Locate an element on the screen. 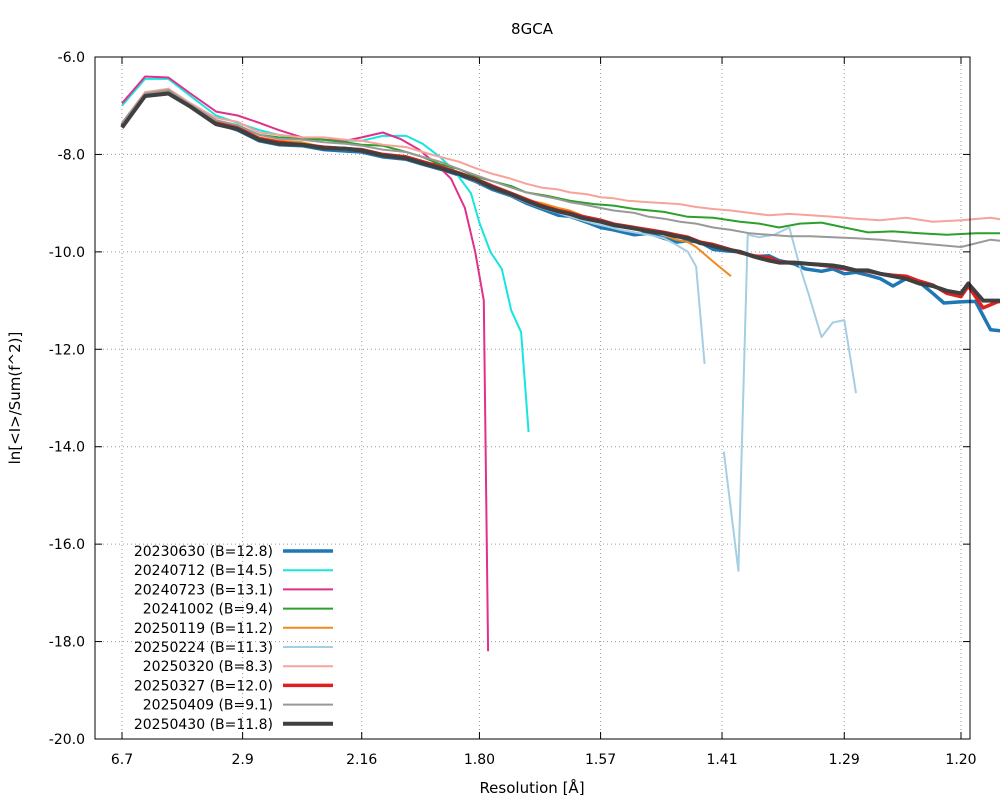 The image size is (1000, 804). legend-label-20241002: 20241002 (B=9.4) is located at coordinates (208, 610).